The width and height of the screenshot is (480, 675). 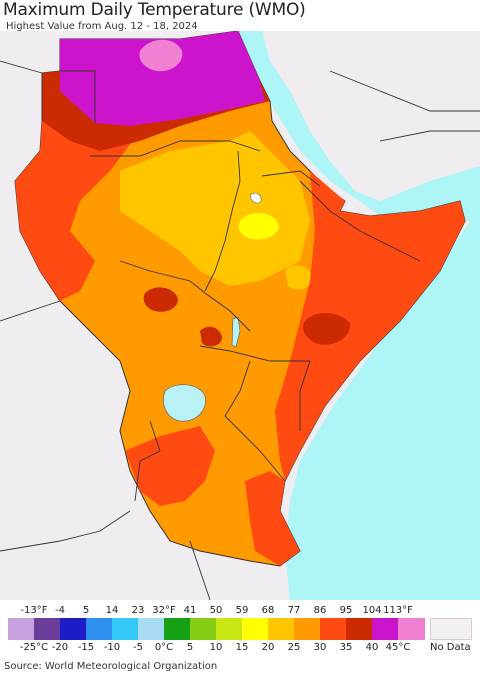 I want to click on fahrenheit-tick: 5, so click(x=86, y=610).